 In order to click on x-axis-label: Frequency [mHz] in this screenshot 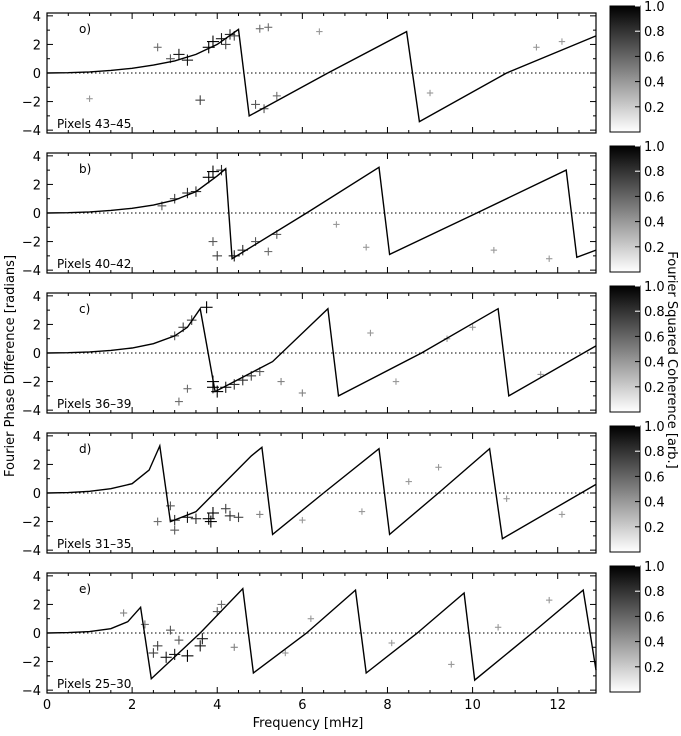, I will do `click(308, 723)`.